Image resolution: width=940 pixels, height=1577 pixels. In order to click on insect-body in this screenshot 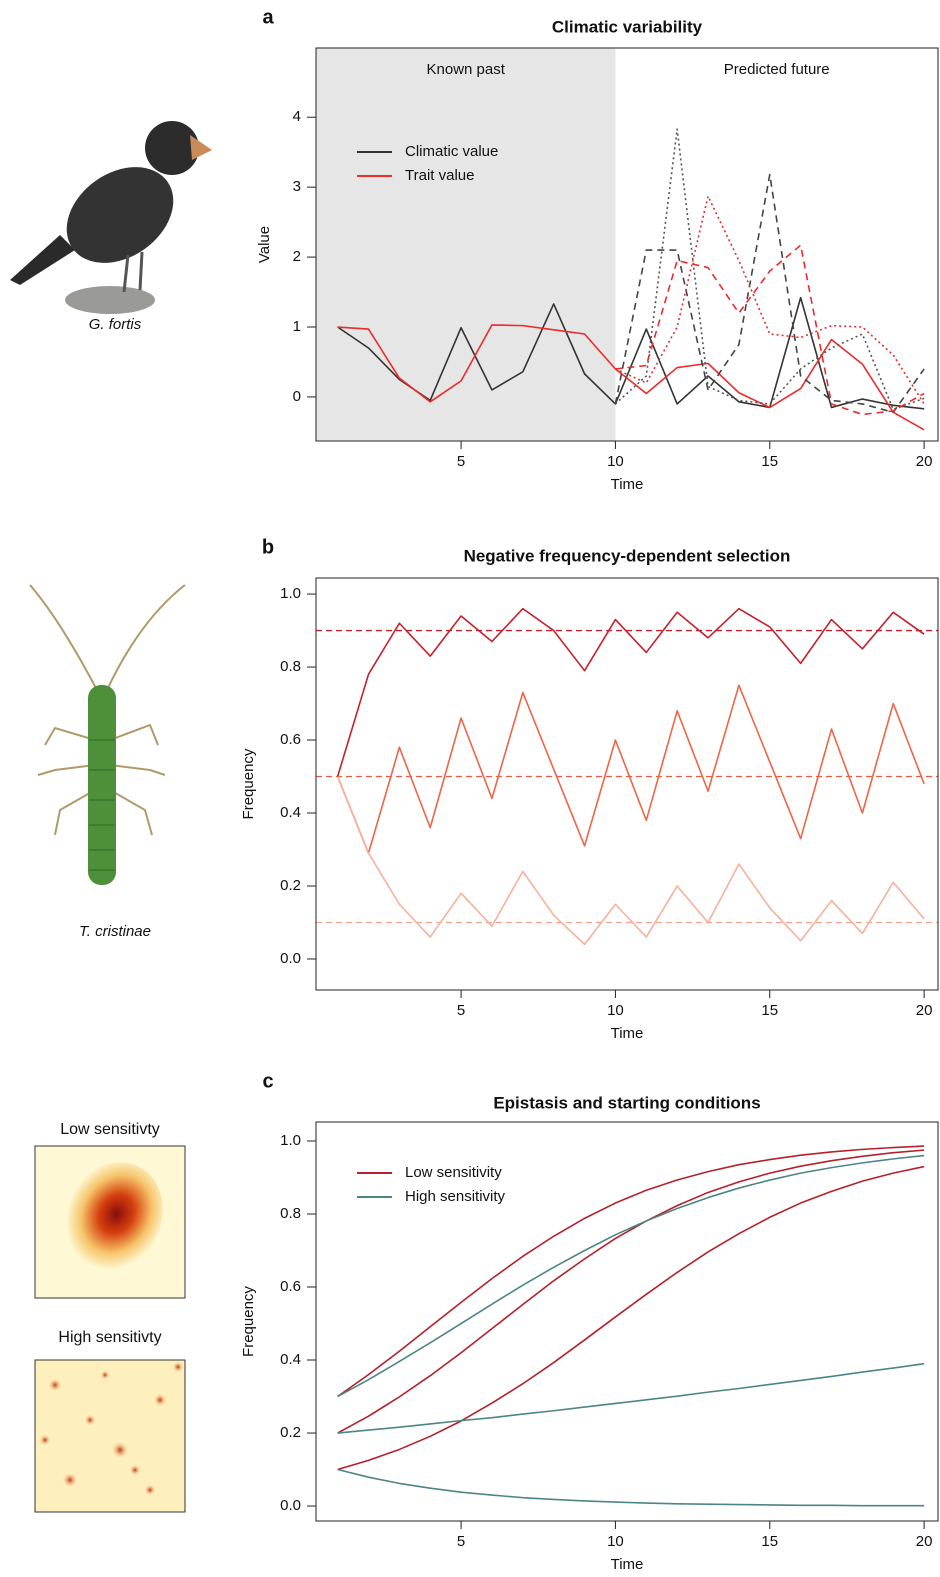, I will do `click(102, 785)`.